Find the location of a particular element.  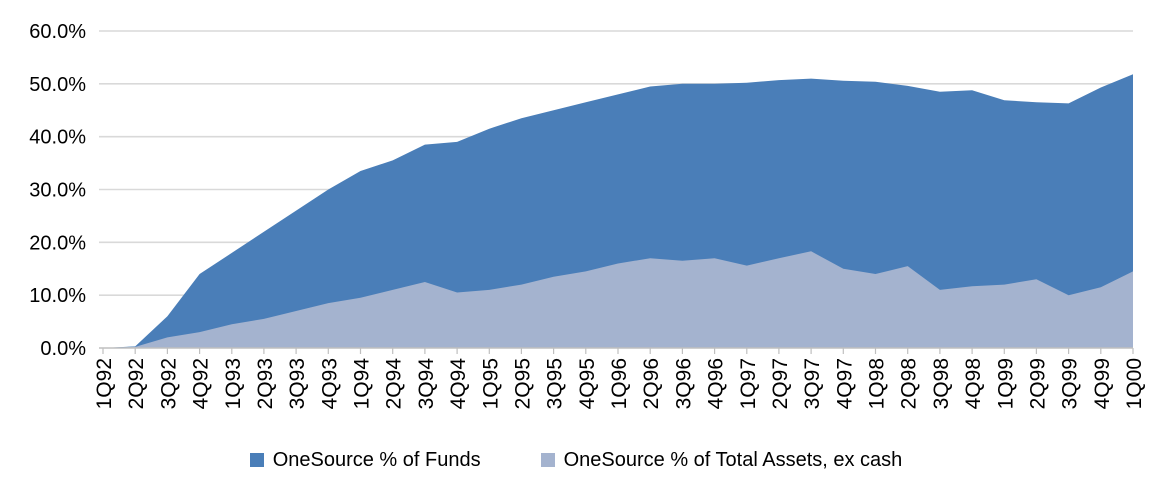

x-axis-tick-label: 4Q99 is located at coordinates (1102, 383).